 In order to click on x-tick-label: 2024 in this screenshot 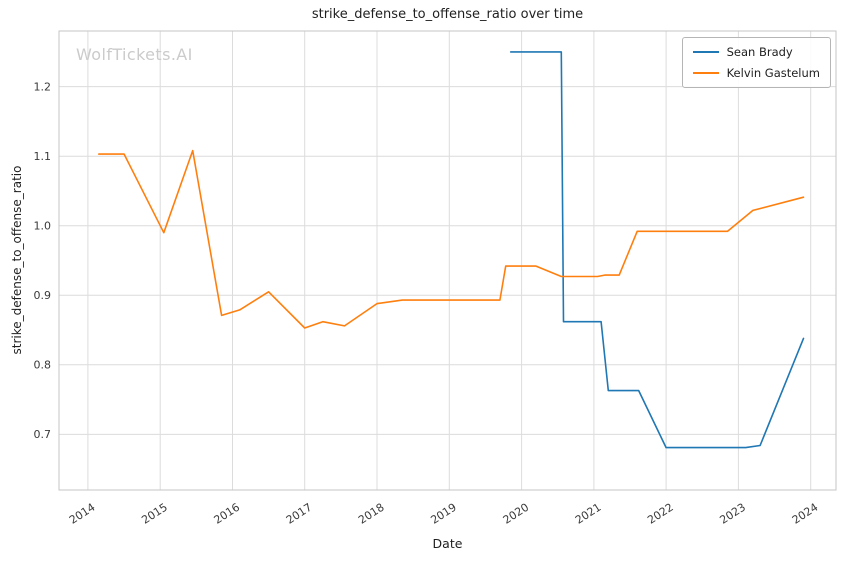, I will do `click(805, 514)`.